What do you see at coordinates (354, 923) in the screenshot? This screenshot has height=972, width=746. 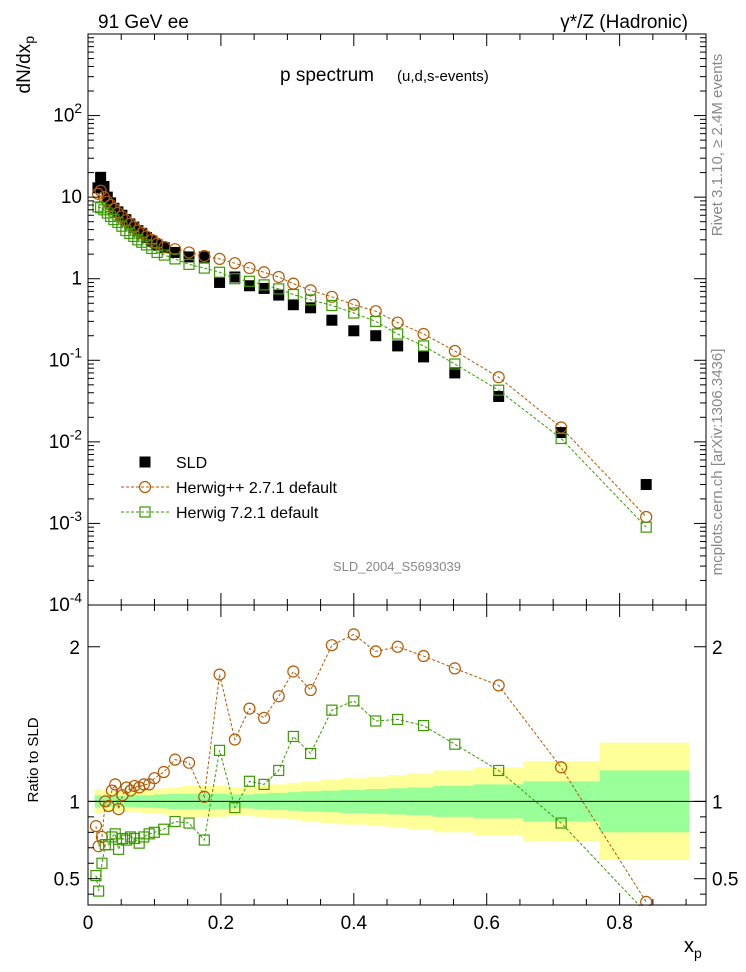 I see `x-tick-label: 0.4` at bounding box center [354, 923].